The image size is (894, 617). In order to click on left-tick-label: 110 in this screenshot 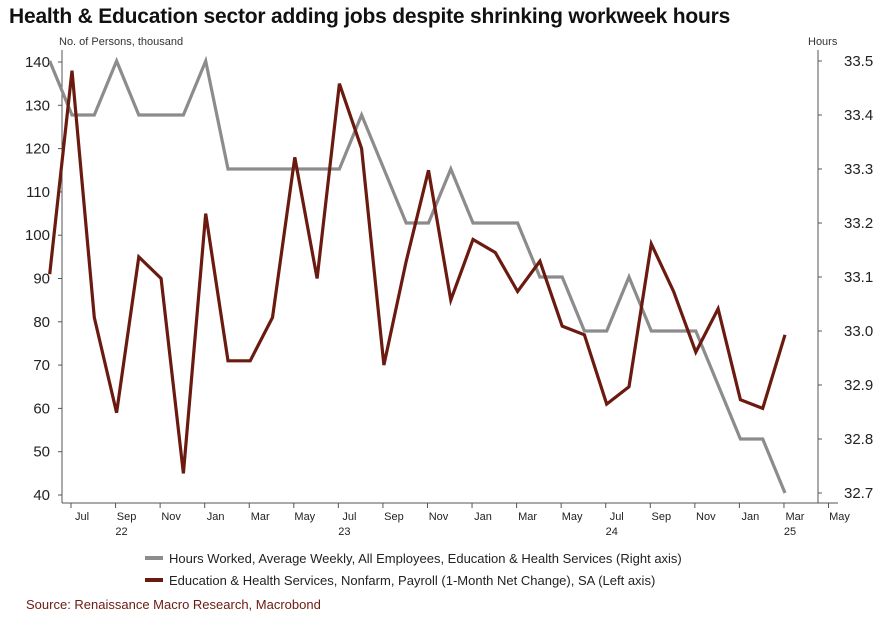, I will do `click(38, 192)`.